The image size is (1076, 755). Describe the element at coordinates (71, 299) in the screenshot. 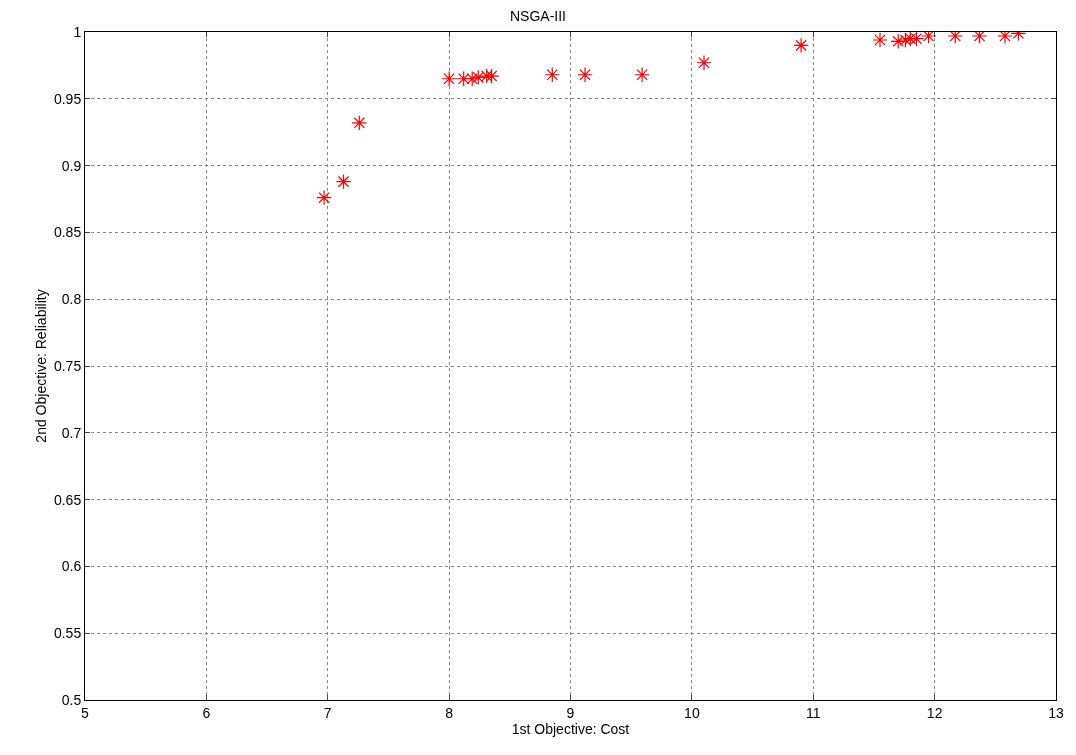

I see `y-tick-label: 0.8` at that location.